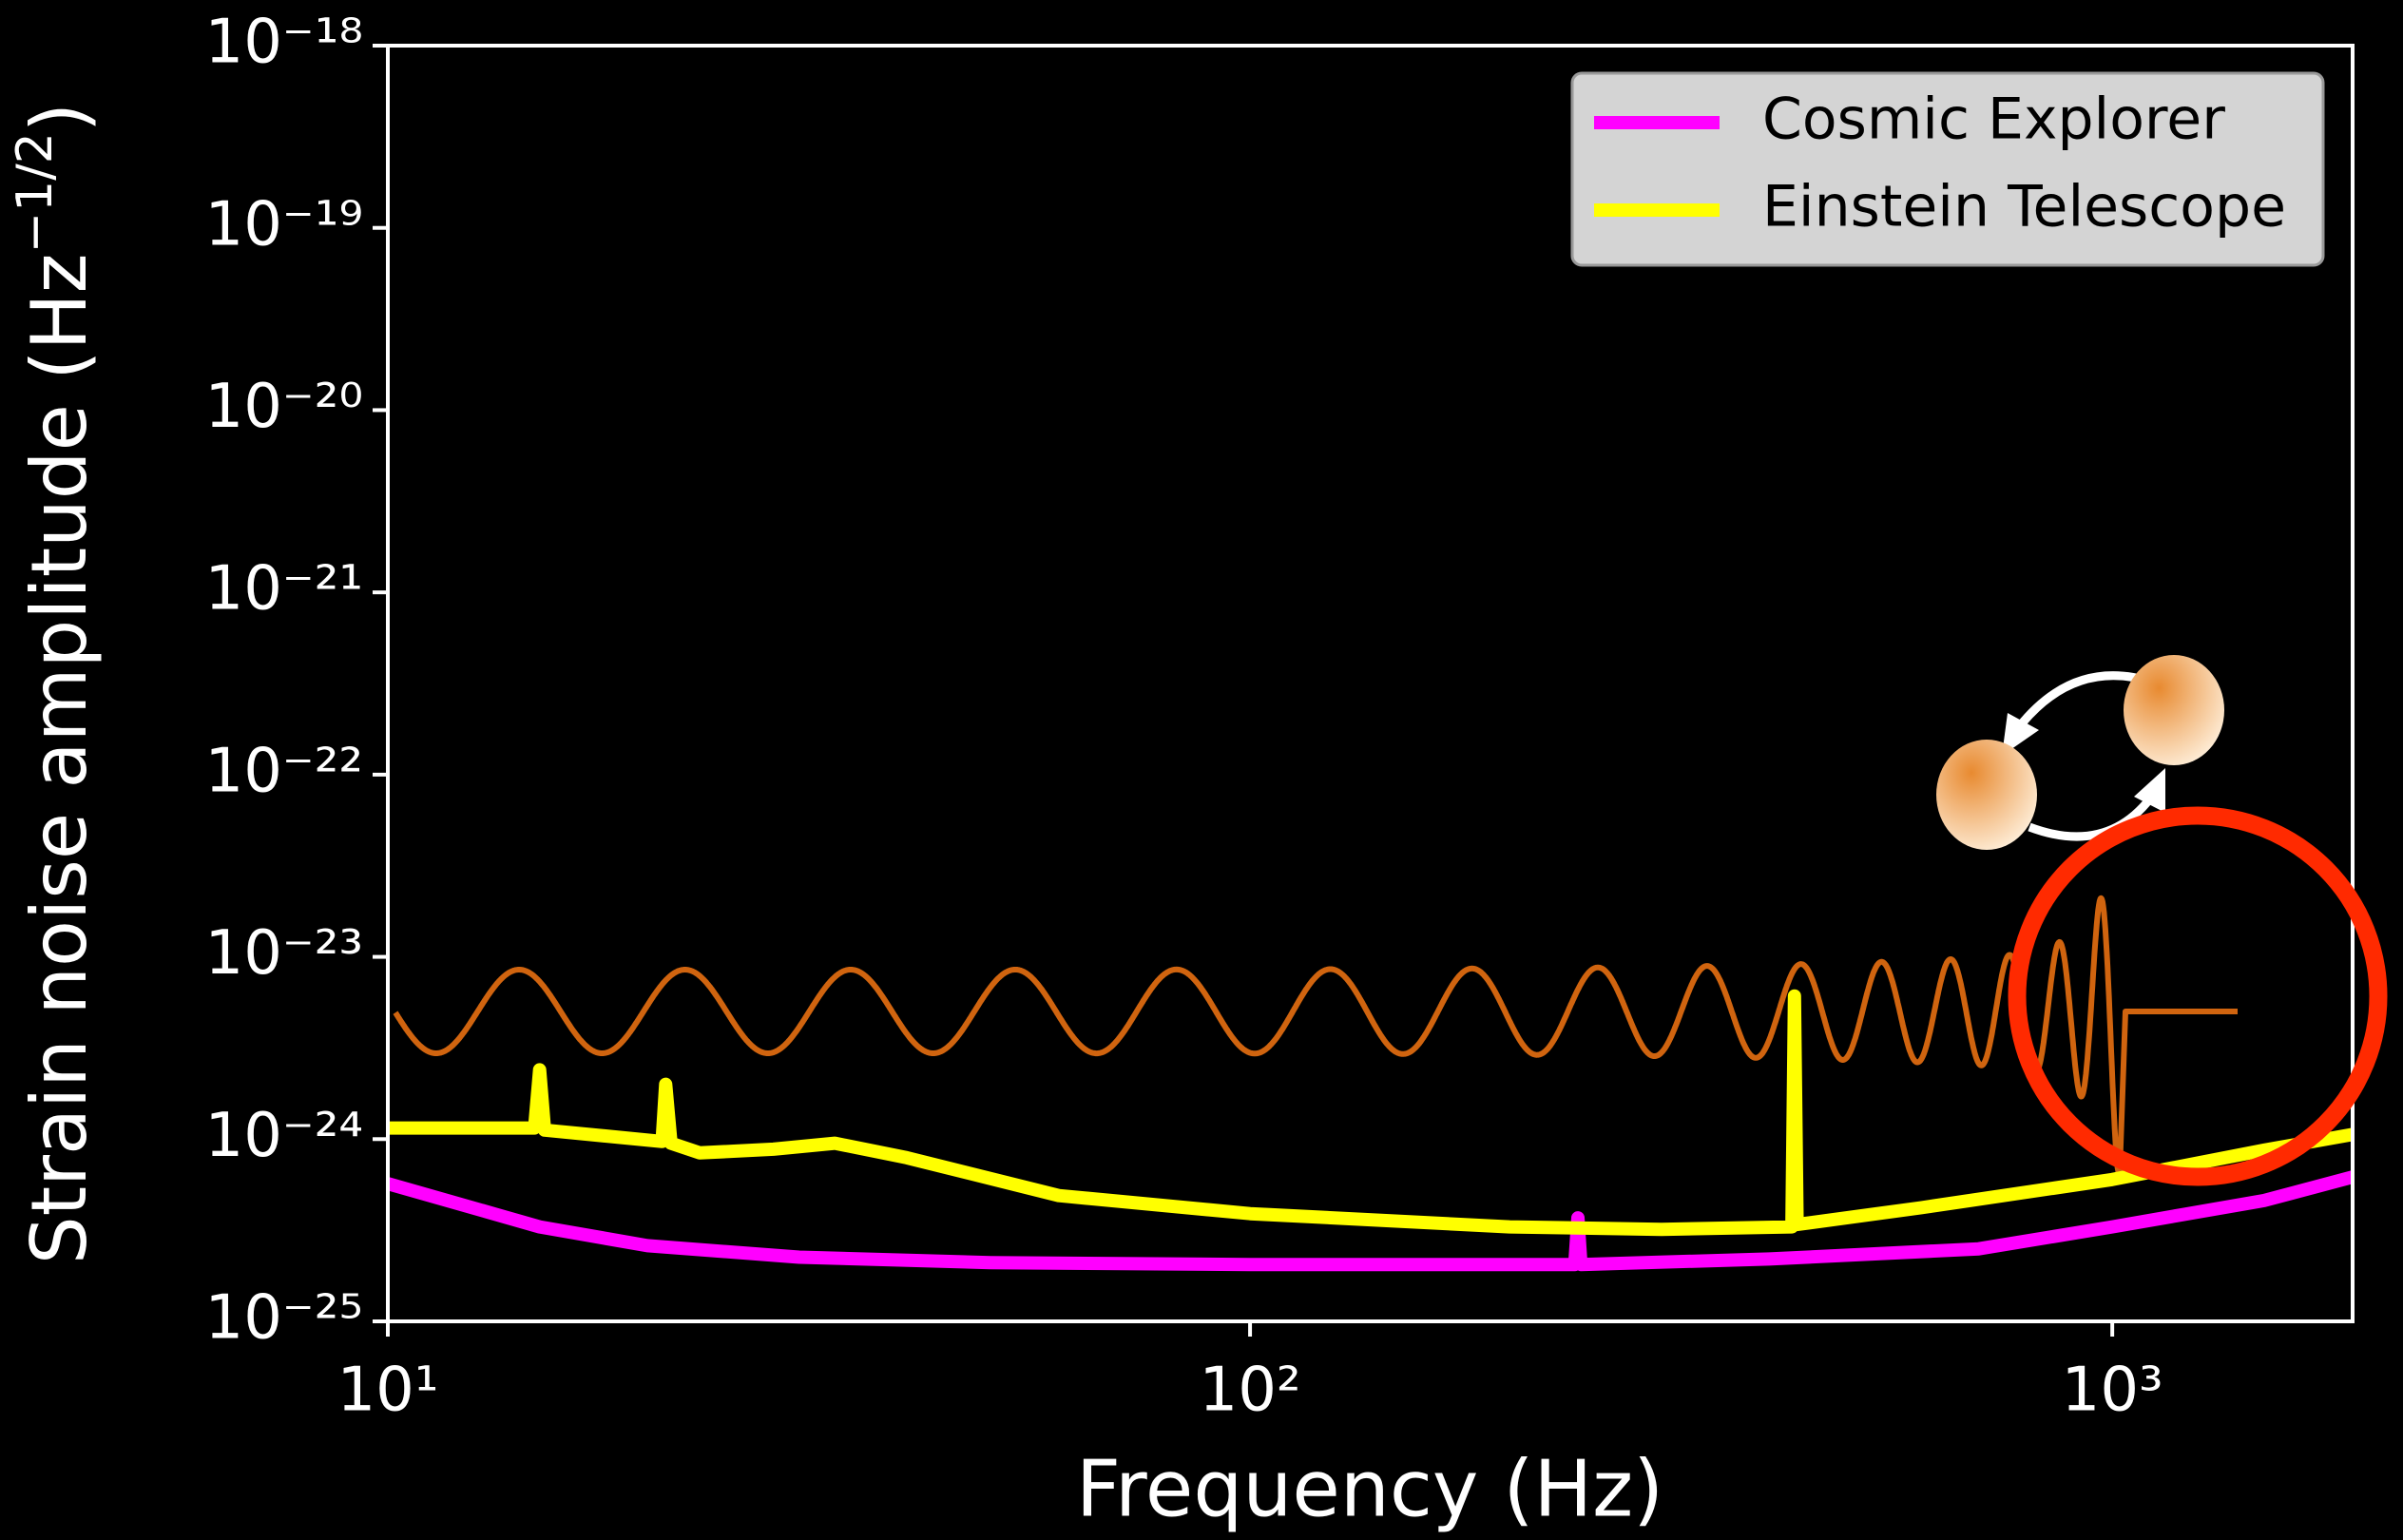 This screenshot has height=1540, width=2403. Describe the element at coordinates (283, 225) in the screenshot. I see `y-tick-label: 10⁻¹⁹` at that location.